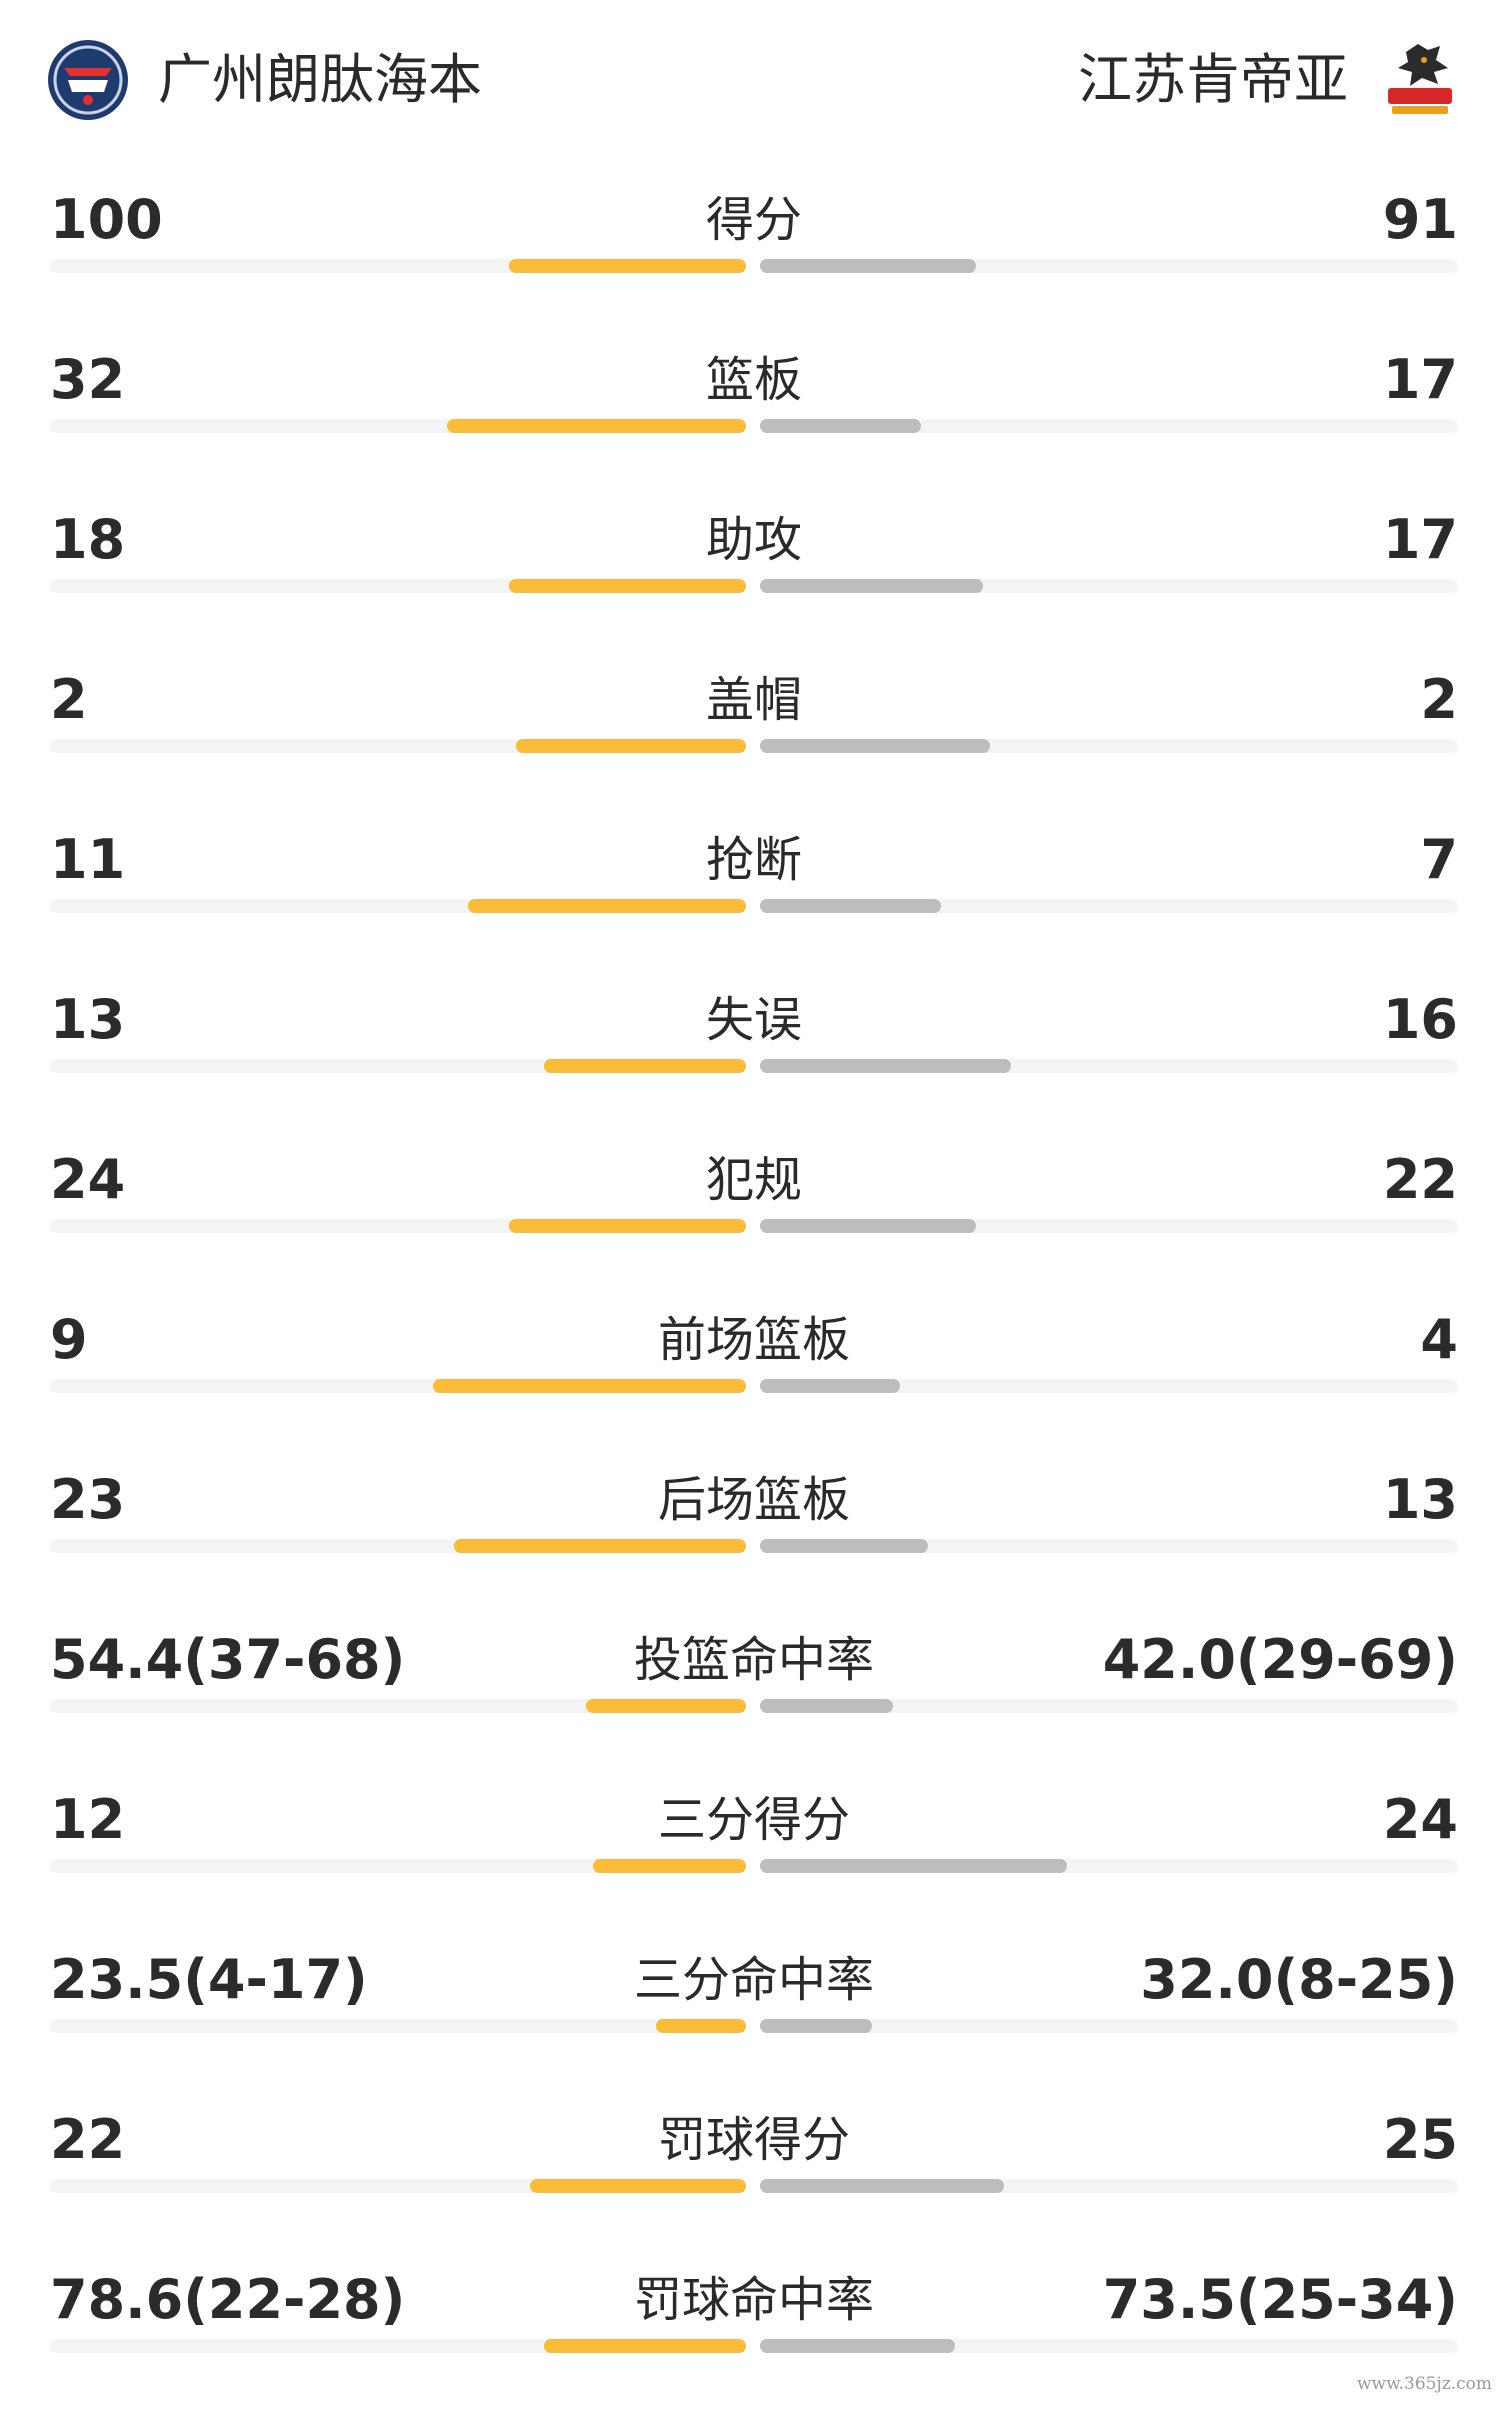 The height and width of the screenshot is (2410, 1508). I want to click on away-stat-value: 32.0(8-25), so click(1299, 1979).